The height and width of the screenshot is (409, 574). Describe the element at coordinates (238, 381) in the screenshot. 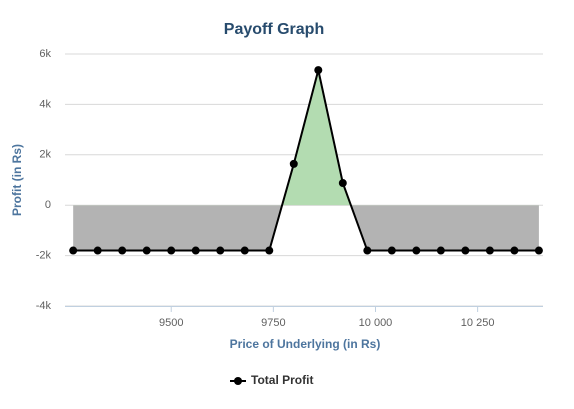

I see `legend-marker` at that location.